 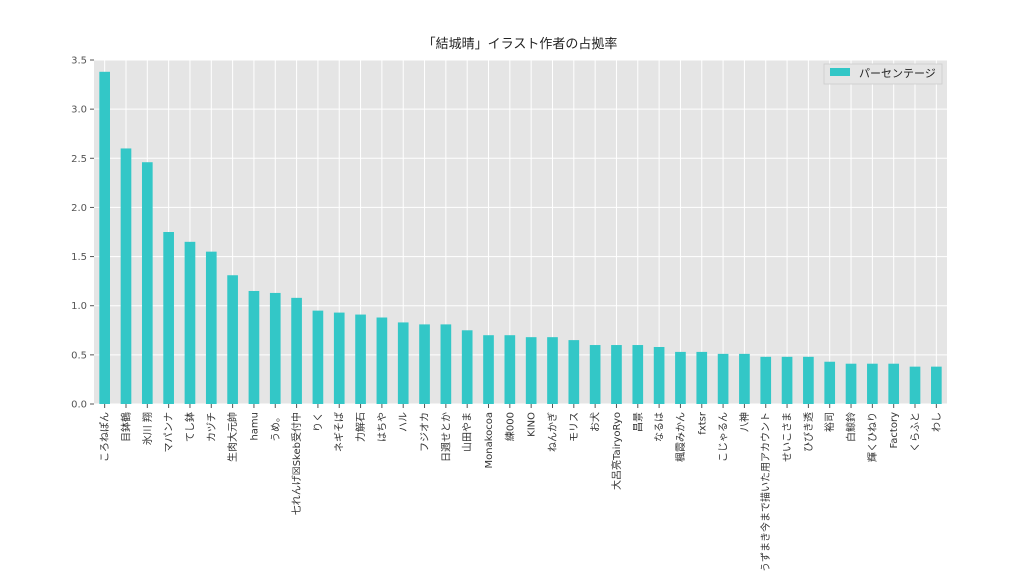 I want to click on x-tick-label: はちや, so click(x=382, y=427).